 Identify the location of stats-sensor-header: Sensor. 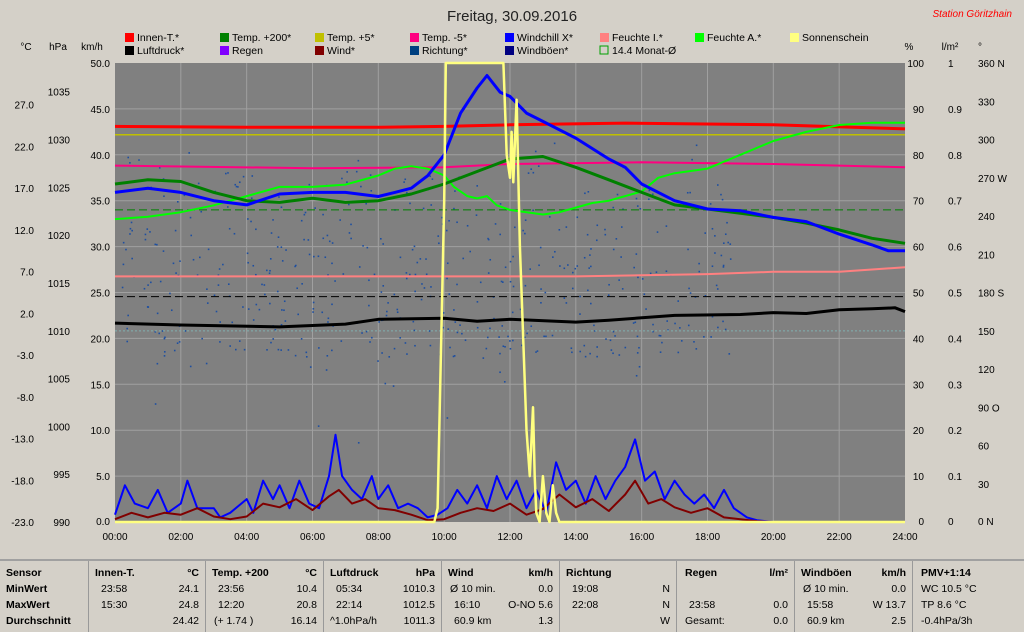
(24, 573).